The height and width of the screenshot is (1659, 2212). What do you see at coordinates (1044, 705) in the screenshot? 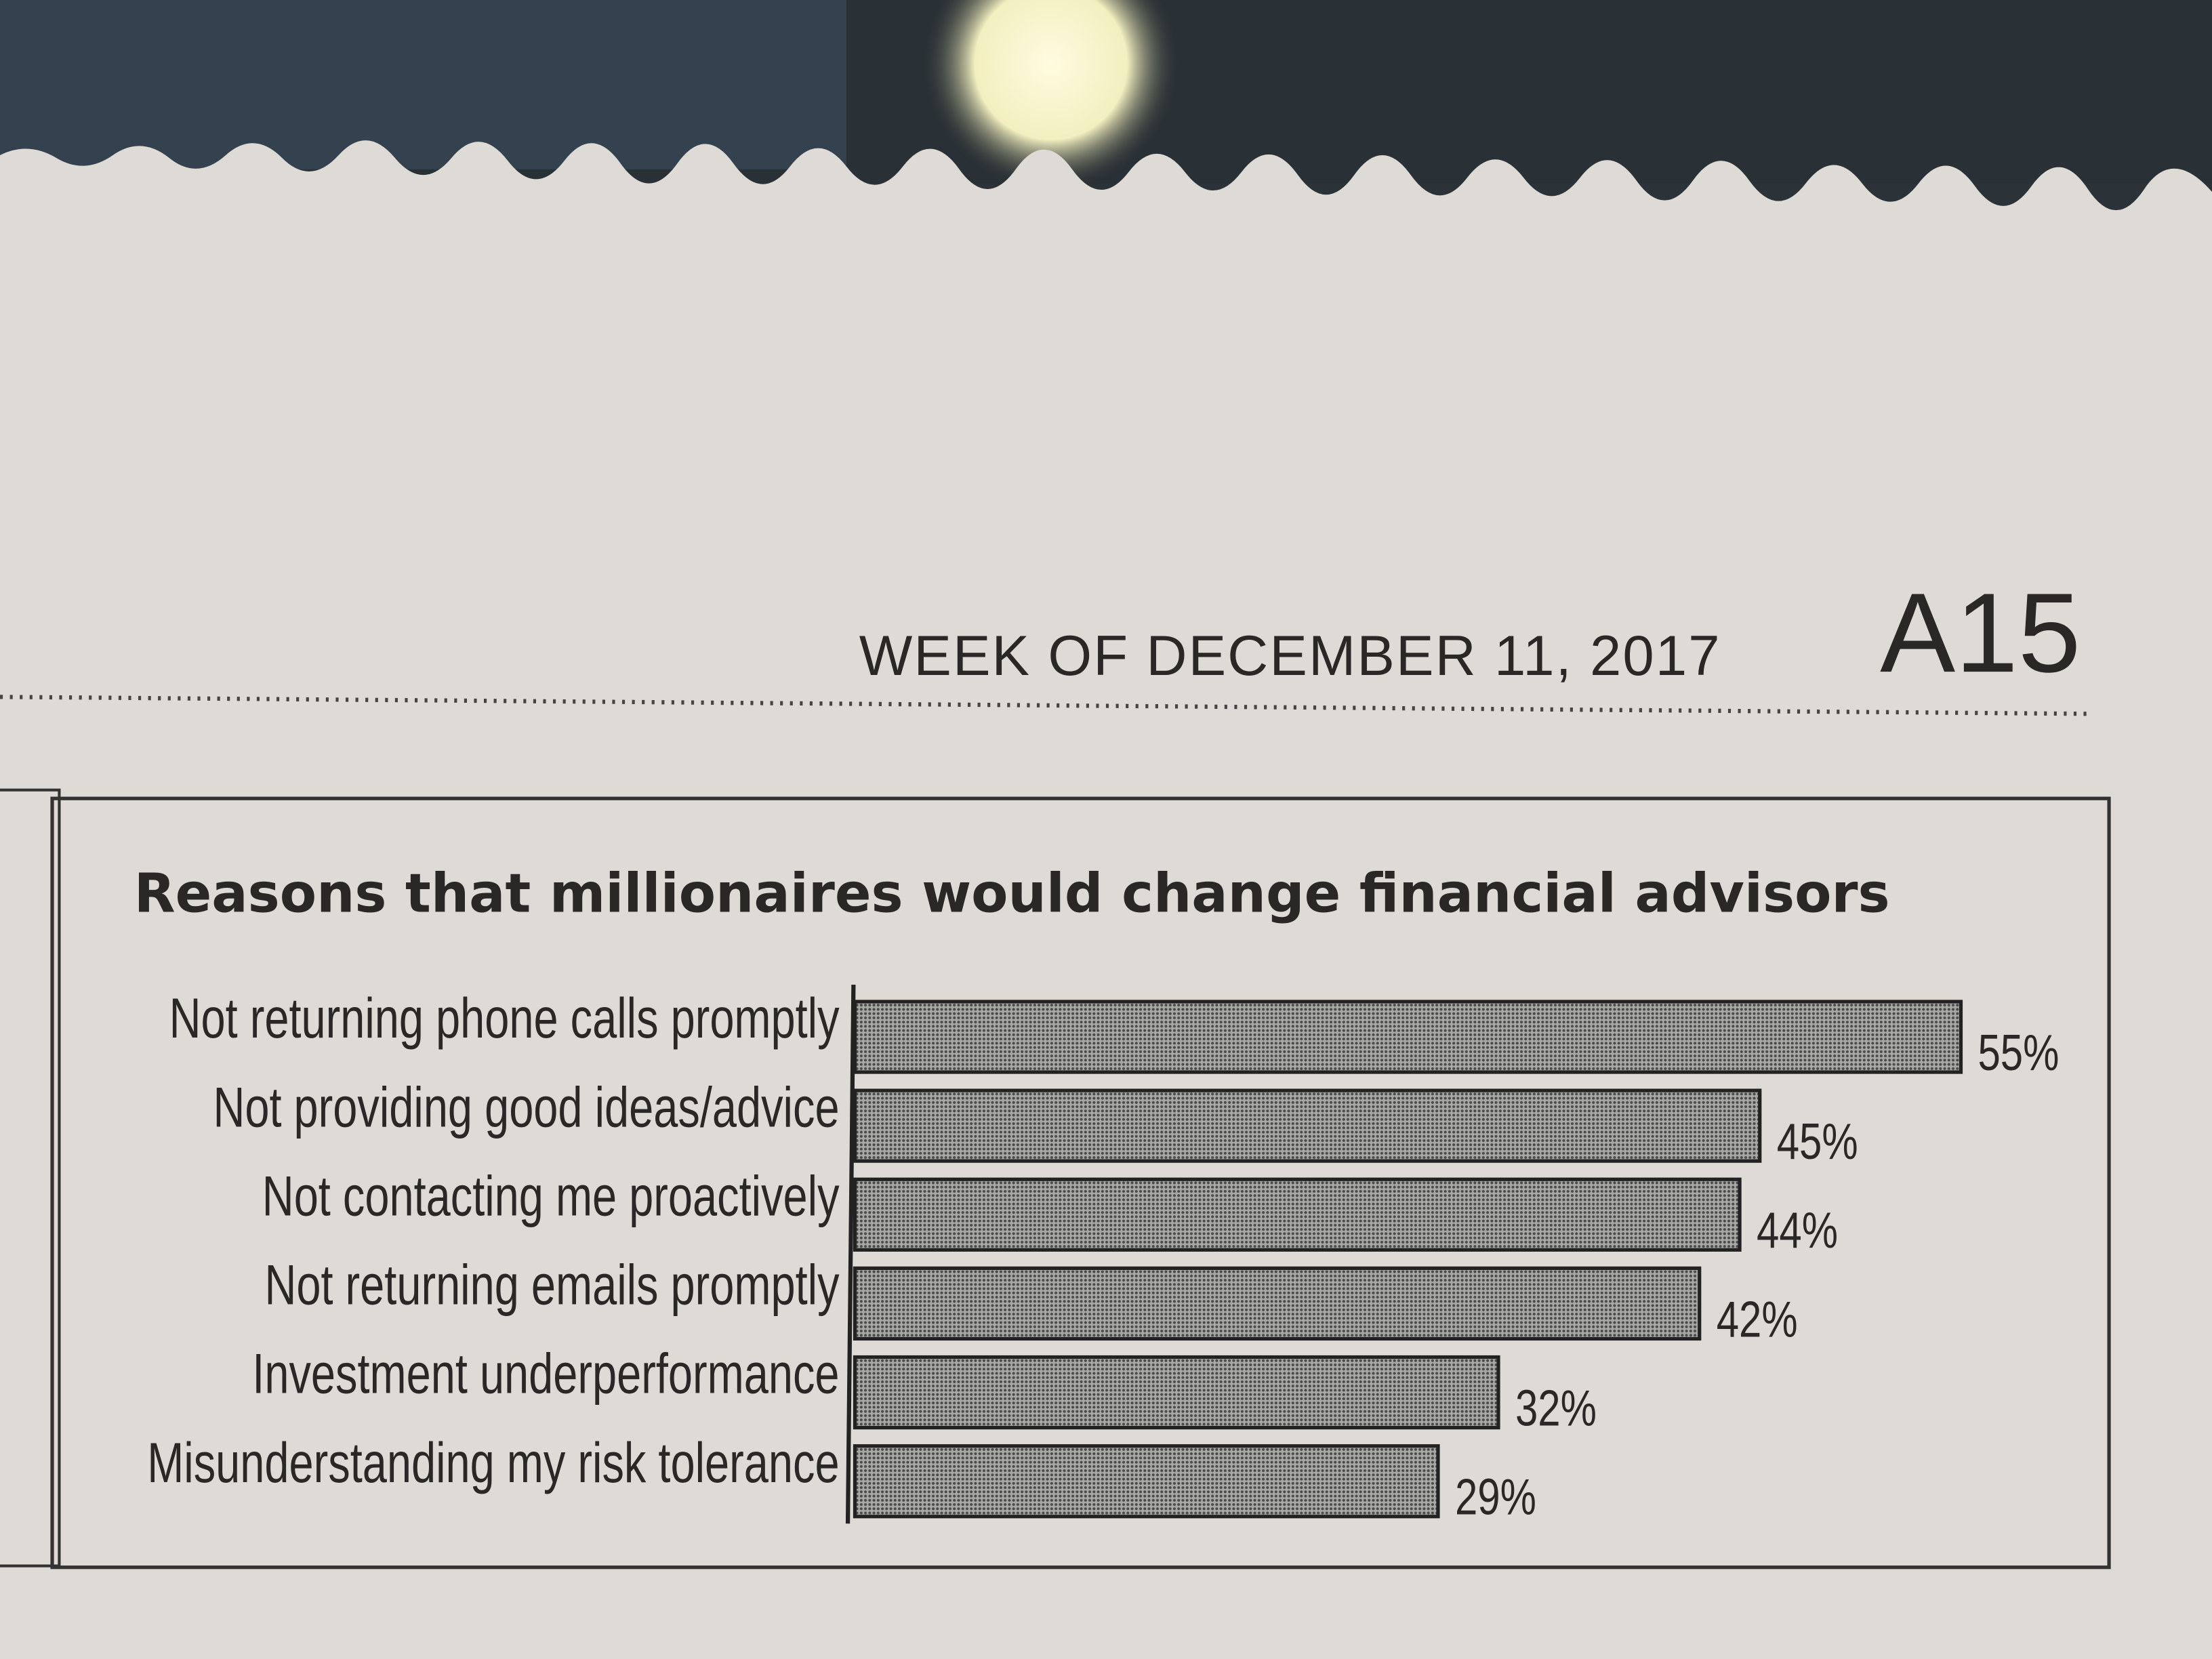
I see `dotted-rule` at bounding box center [1044, 705].